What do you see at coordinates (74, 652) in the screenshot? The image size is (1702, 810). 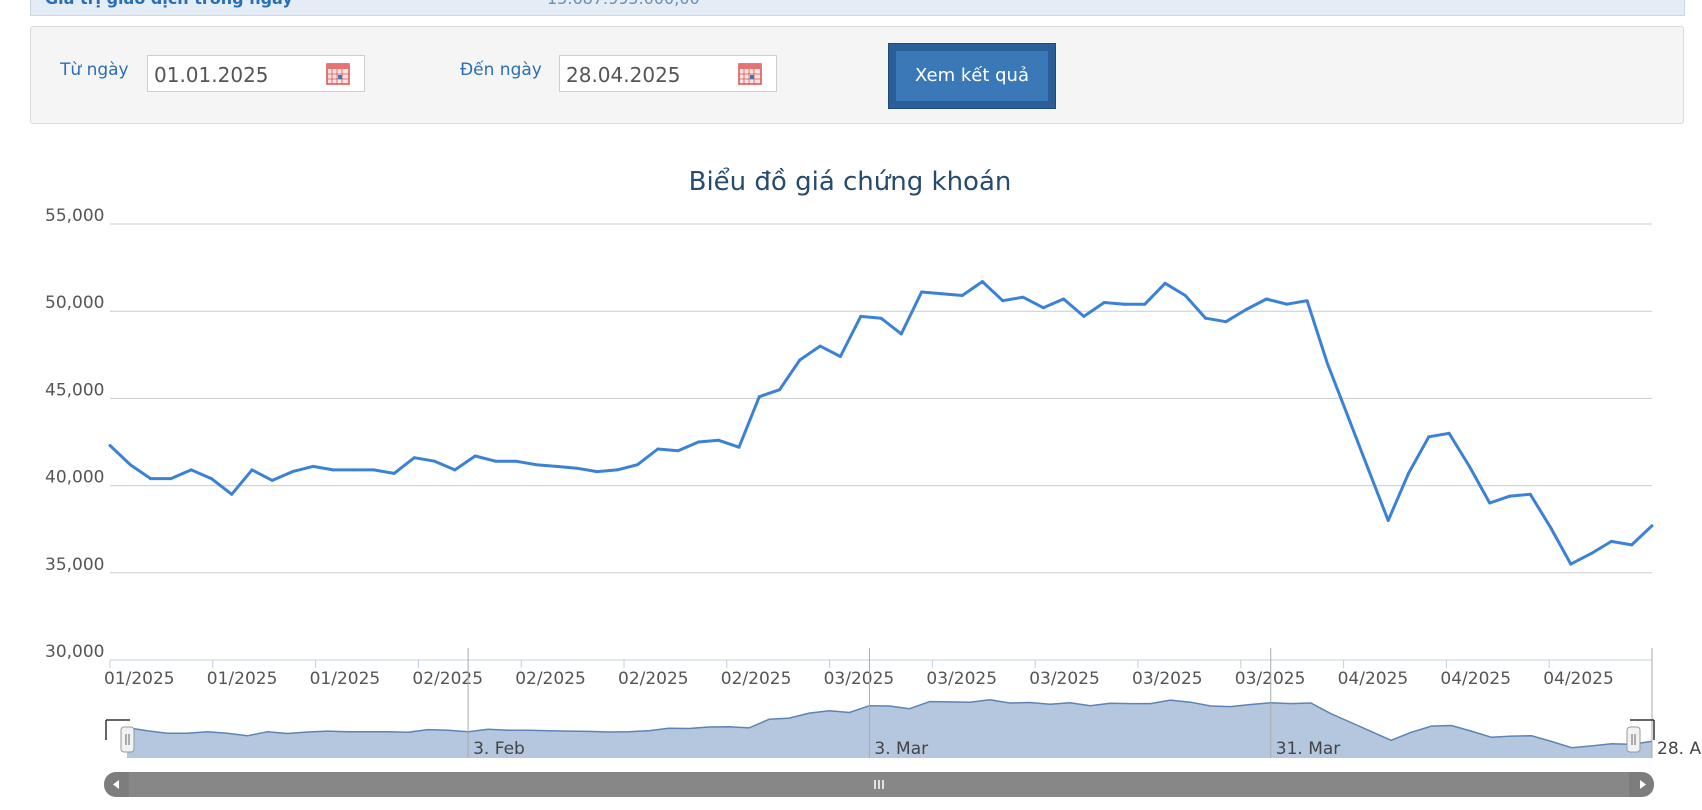 I see `y-tick-label: 30,000` at bounding box center [74, 652].